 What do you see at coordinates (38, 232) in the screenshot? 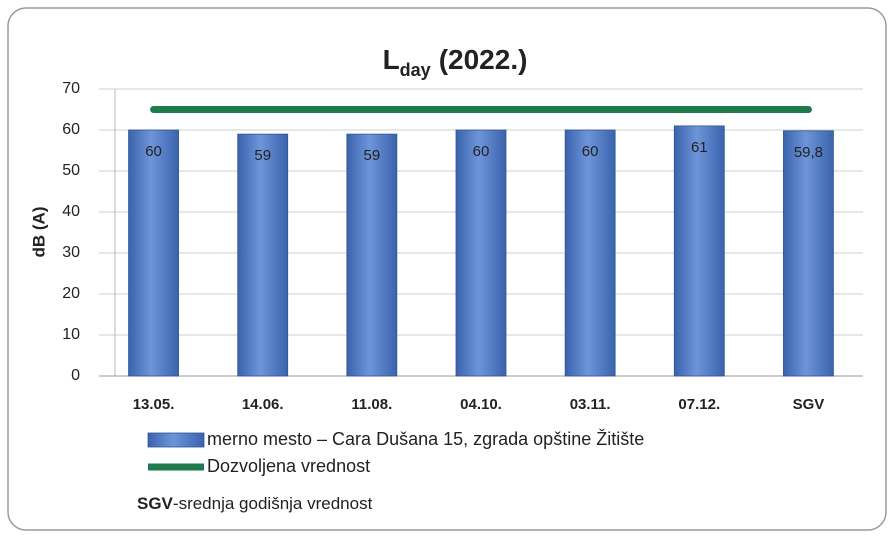
I see `y-axis-label: dB (A)` at bounding box center [38, 232].